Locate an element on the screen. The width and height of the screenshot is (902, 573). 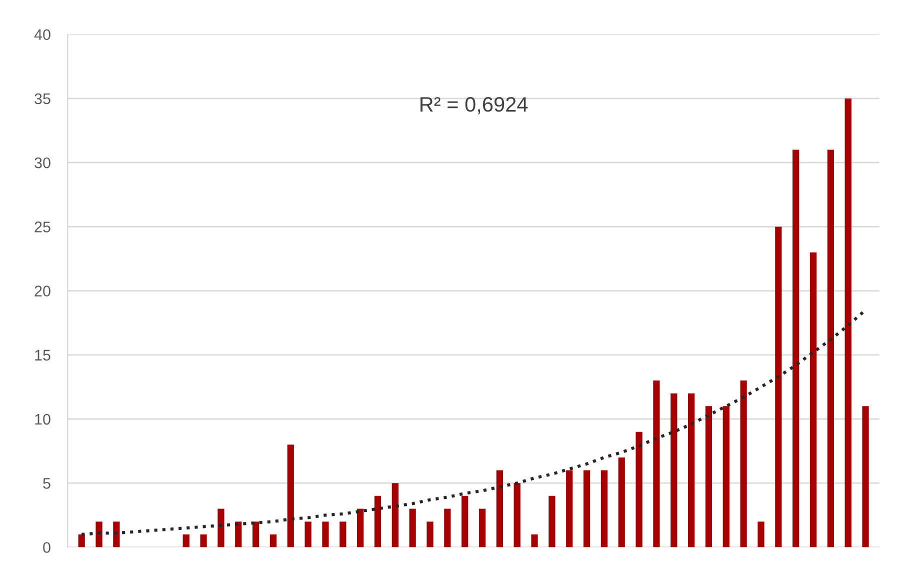
y-tick-label: 35 is located at coordinates (42, 98).